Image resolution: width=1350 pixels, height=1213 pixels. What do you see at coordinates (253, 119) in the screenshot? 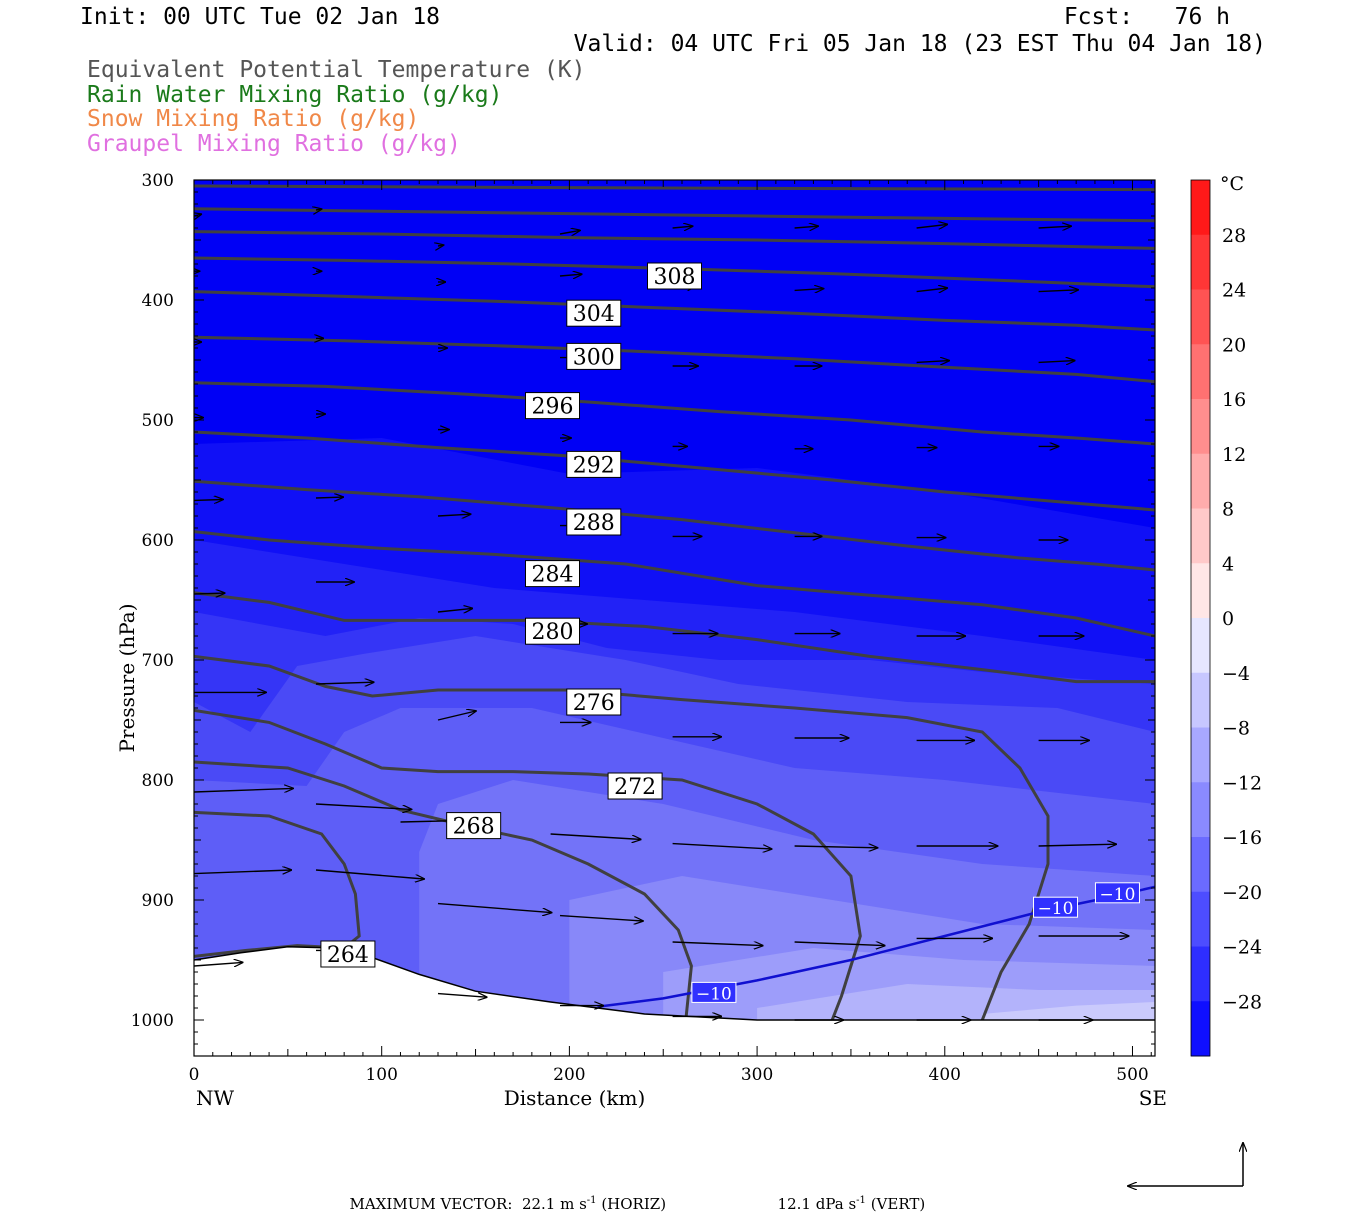
I see `legend-snow: Snow Mixing Ratio (g/kg)` at bounding box center [253, 119].